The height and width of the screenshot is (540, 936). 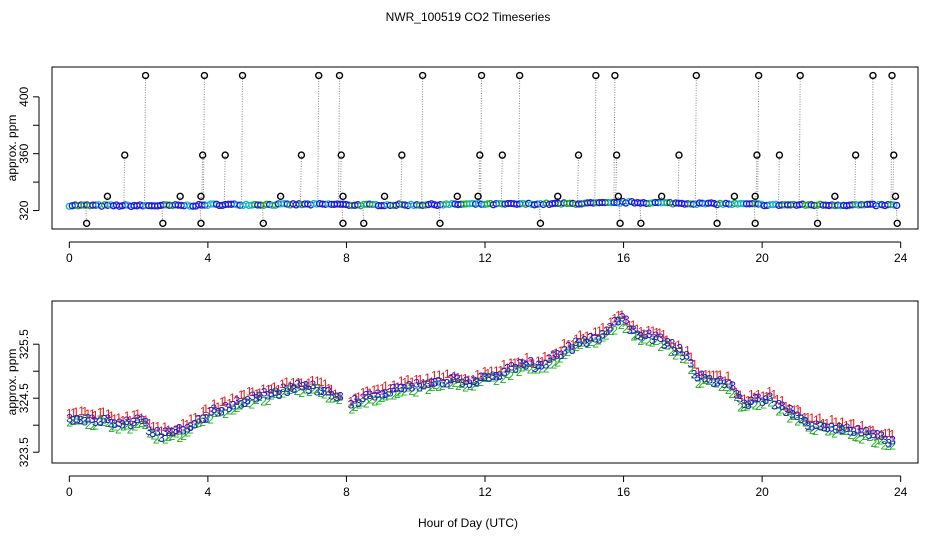 What do you see at coordinates (24, 210) in the screenshot?
I see `y-tick-label: 320` at bounding box center [24, 210].